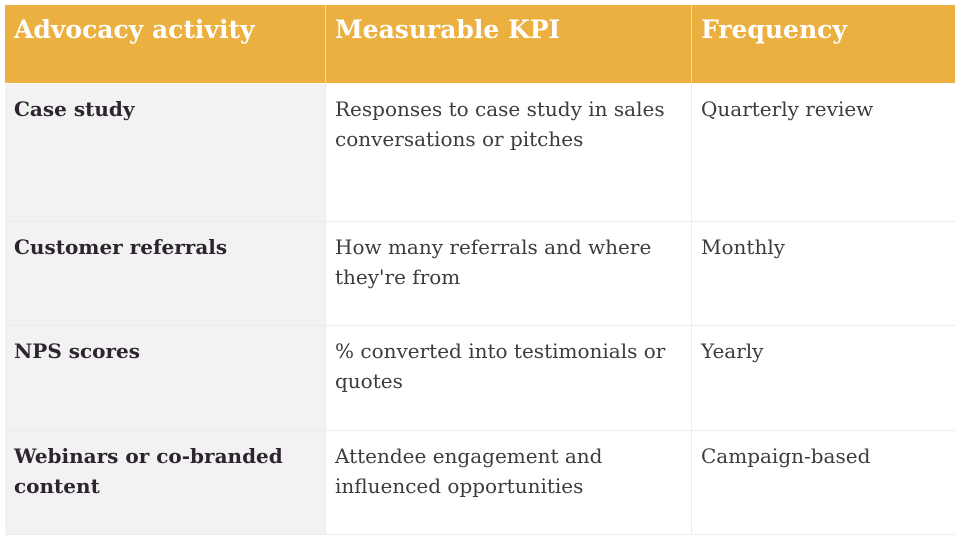 This screenshot has height=540, width=960. What do you see at coordinates (165, 378) in the screenshot?
I see `row-nps-scores-activity: NPS scores` at bounding box center [165, 378].